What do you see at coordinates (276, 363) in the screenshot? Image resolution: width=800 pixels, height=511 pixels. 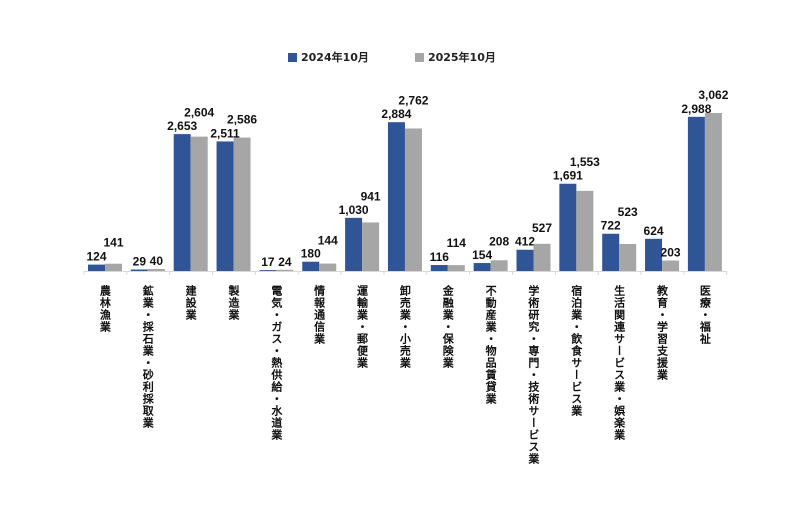 I see `x-tick-label: 電気・ガス・熱供給・水道業` at bounding box center [276, 363].